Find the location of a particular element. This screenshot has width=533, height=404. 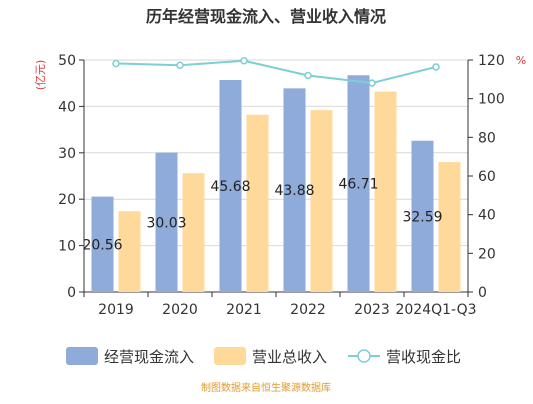

cash-inflow-value-label: 30.03 is located at coordinates (166, 223).